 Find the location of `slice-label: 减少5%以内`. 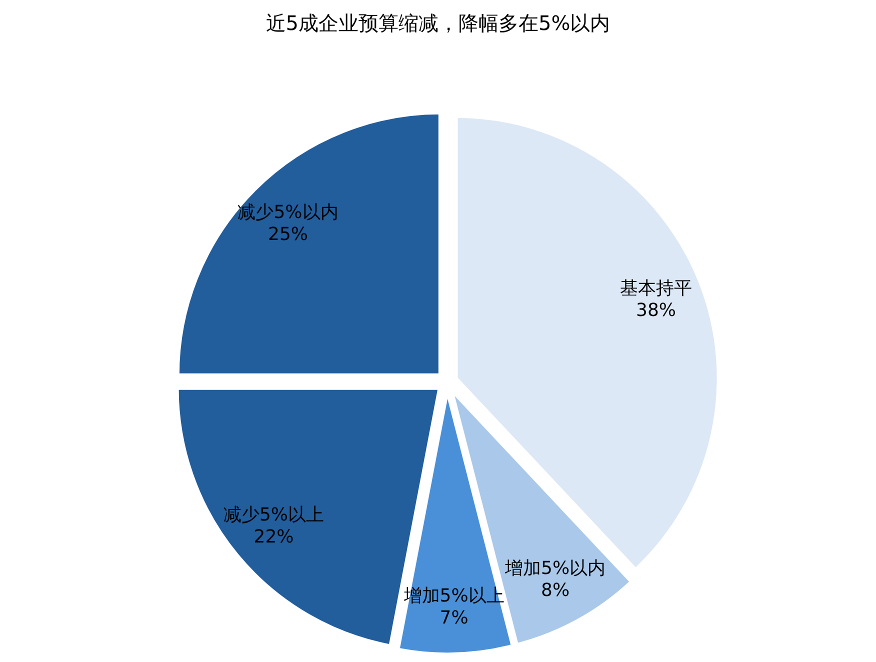

slice-label: 减少5%以内 is located at coordinates (288, 213).